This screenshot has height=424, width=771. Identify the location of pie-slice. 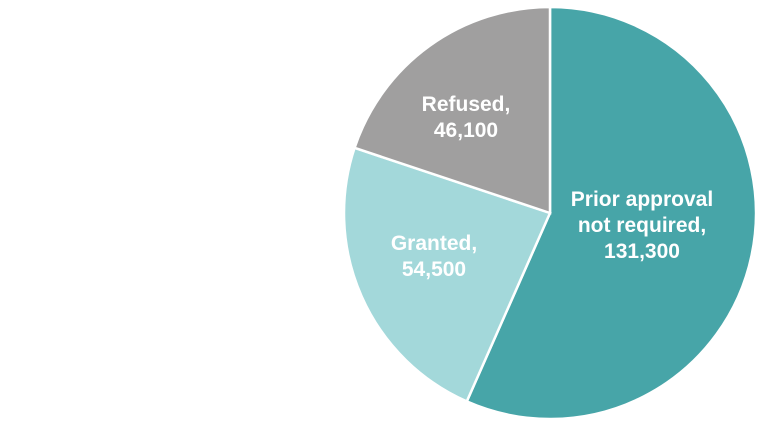
(452, 110).